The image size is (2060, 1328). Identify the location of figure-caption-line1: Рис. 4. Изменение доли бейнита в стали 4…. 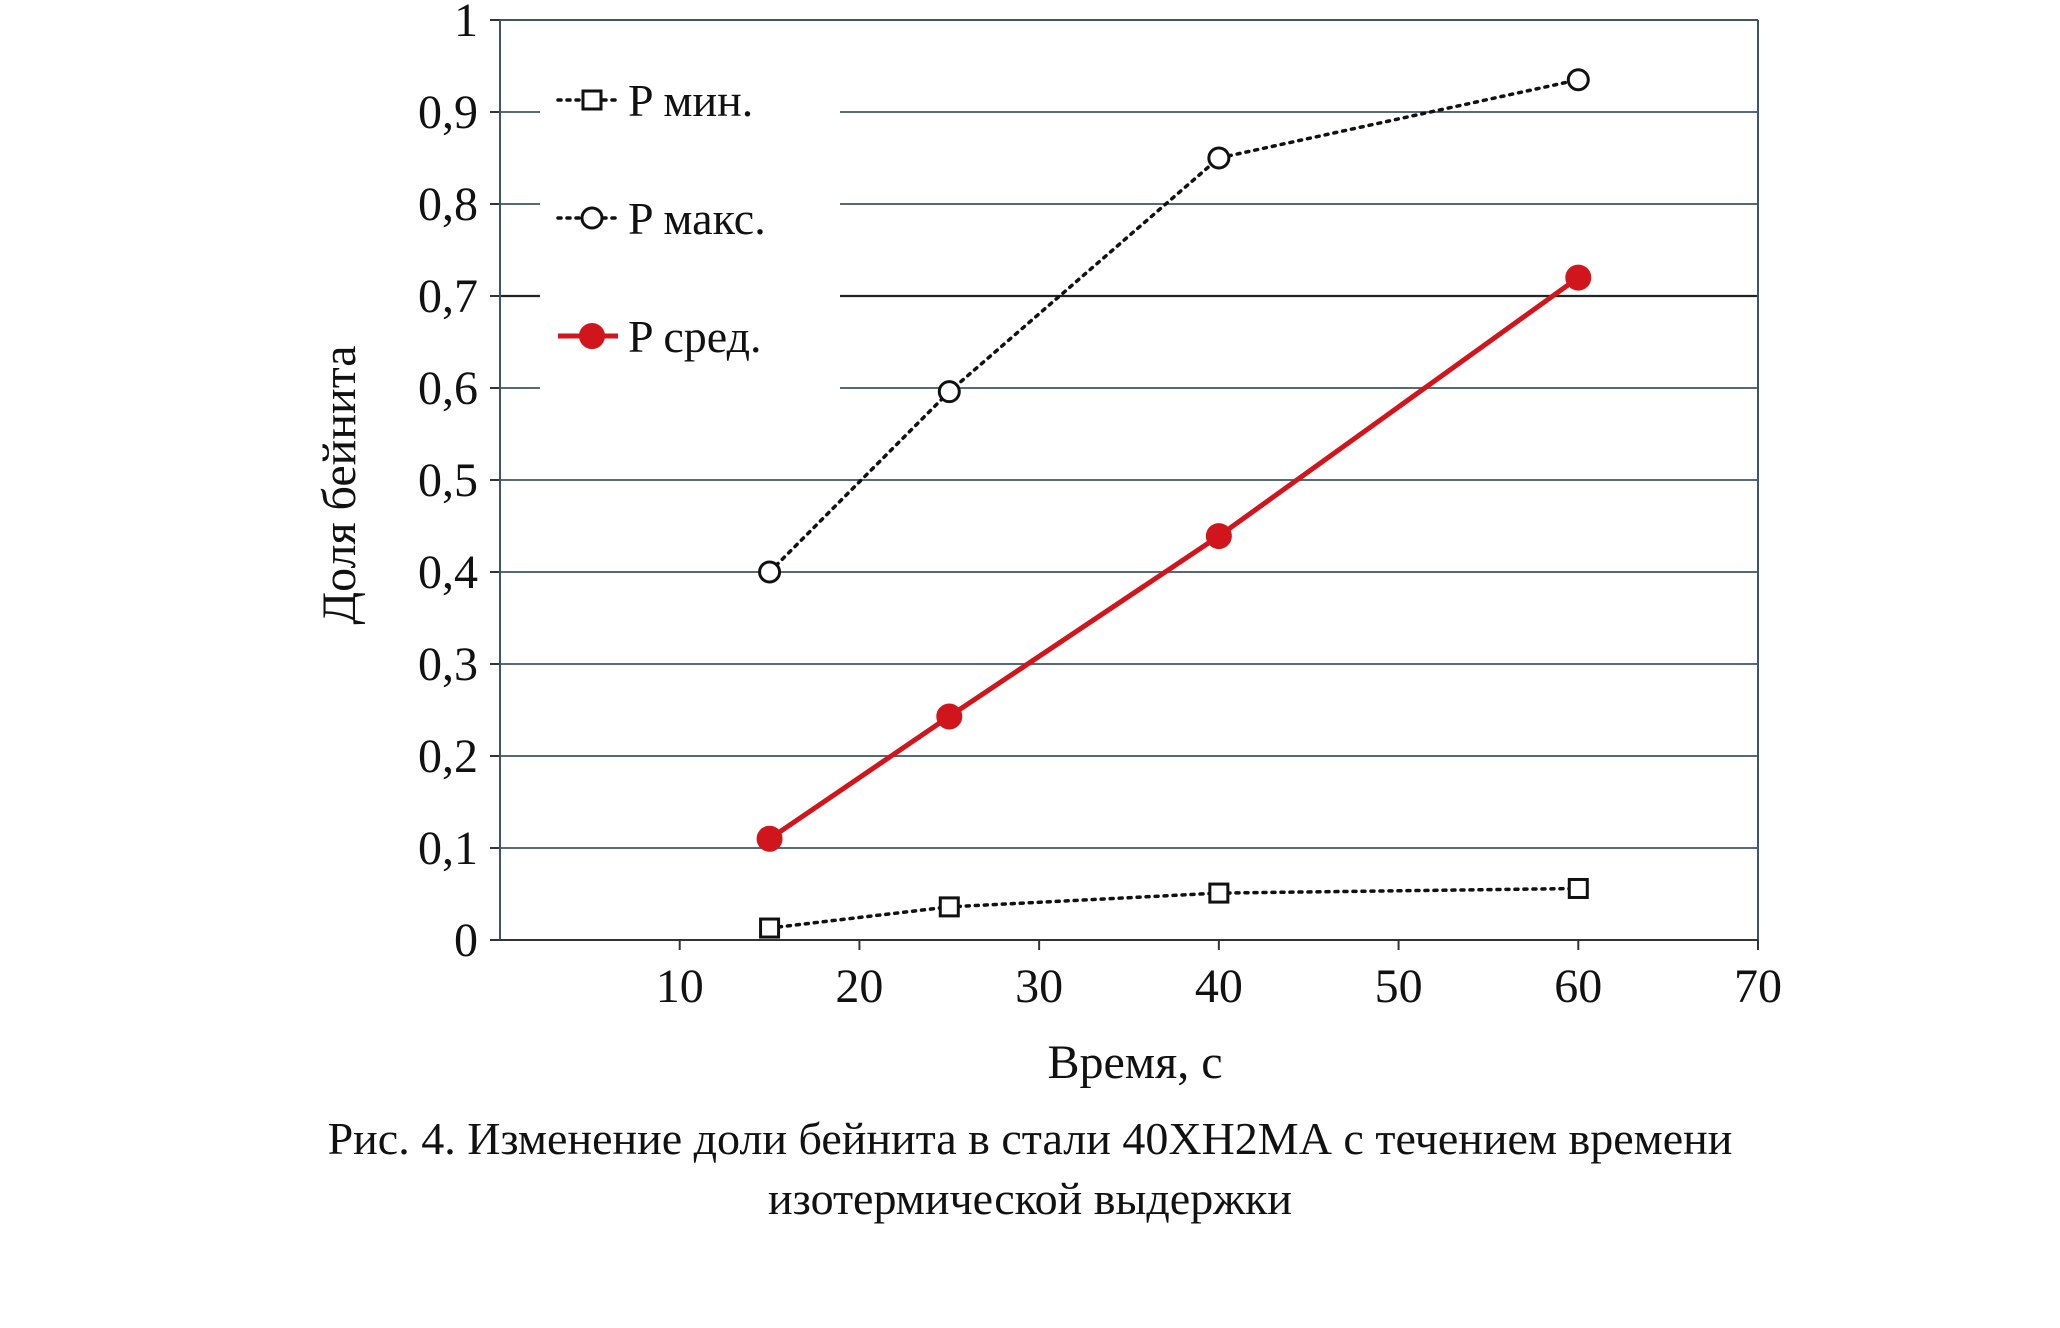
(1030, 1138).